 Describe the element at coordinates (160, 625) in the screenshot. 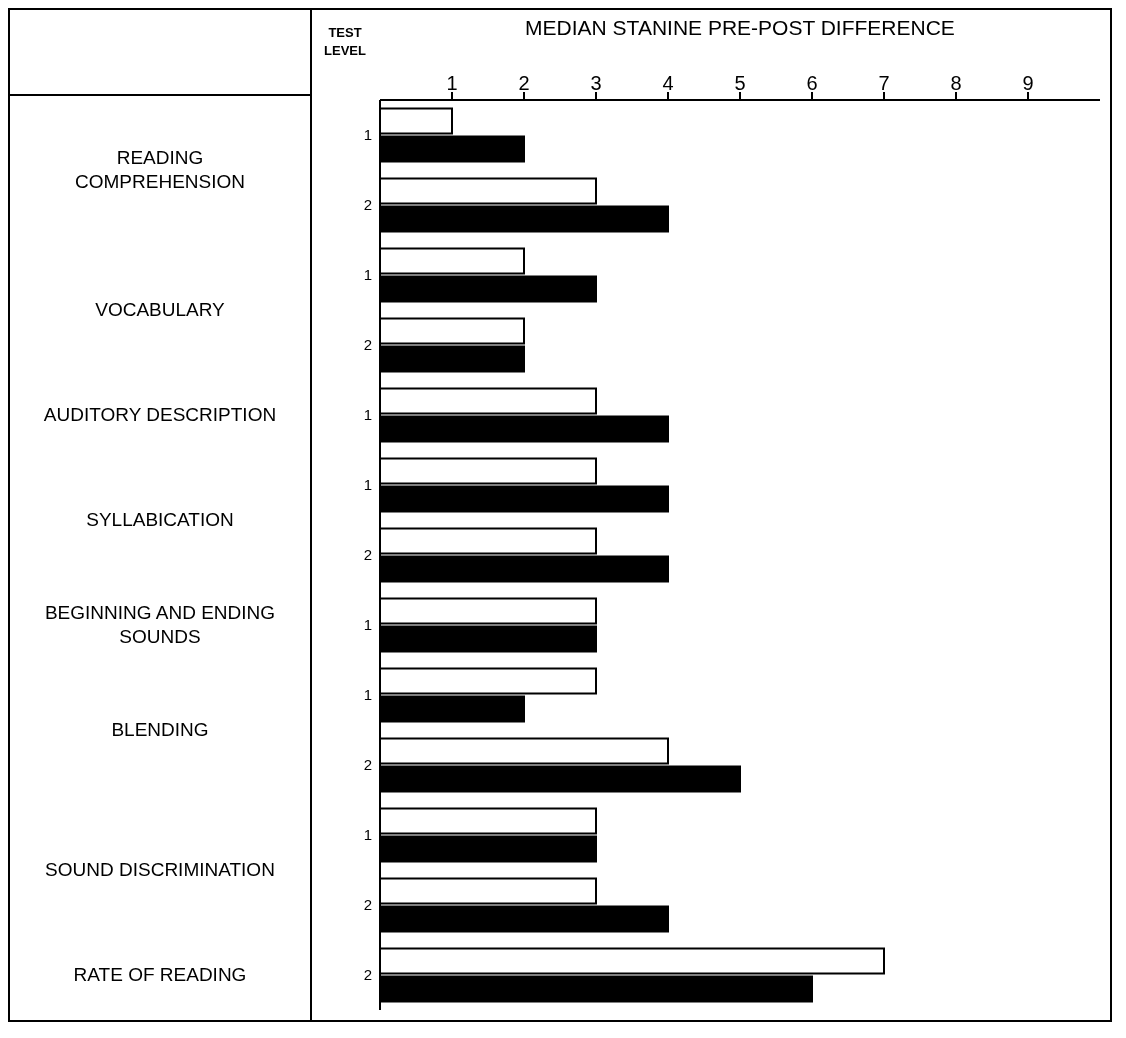

I see `text: BEGINNING AND ENDING SOUNDS` at that location.